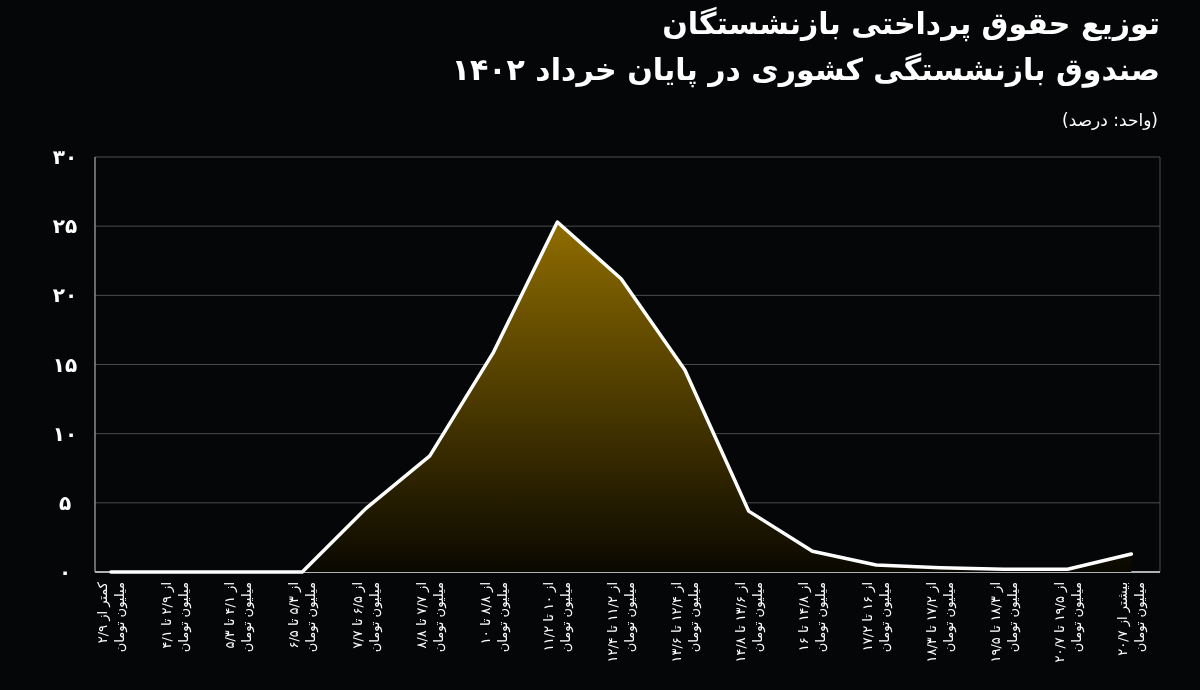  I want to click on x-tick-label: از ۱۳/۶ تا ۱۴/۸ میلیون تومان, so click(749, 622).